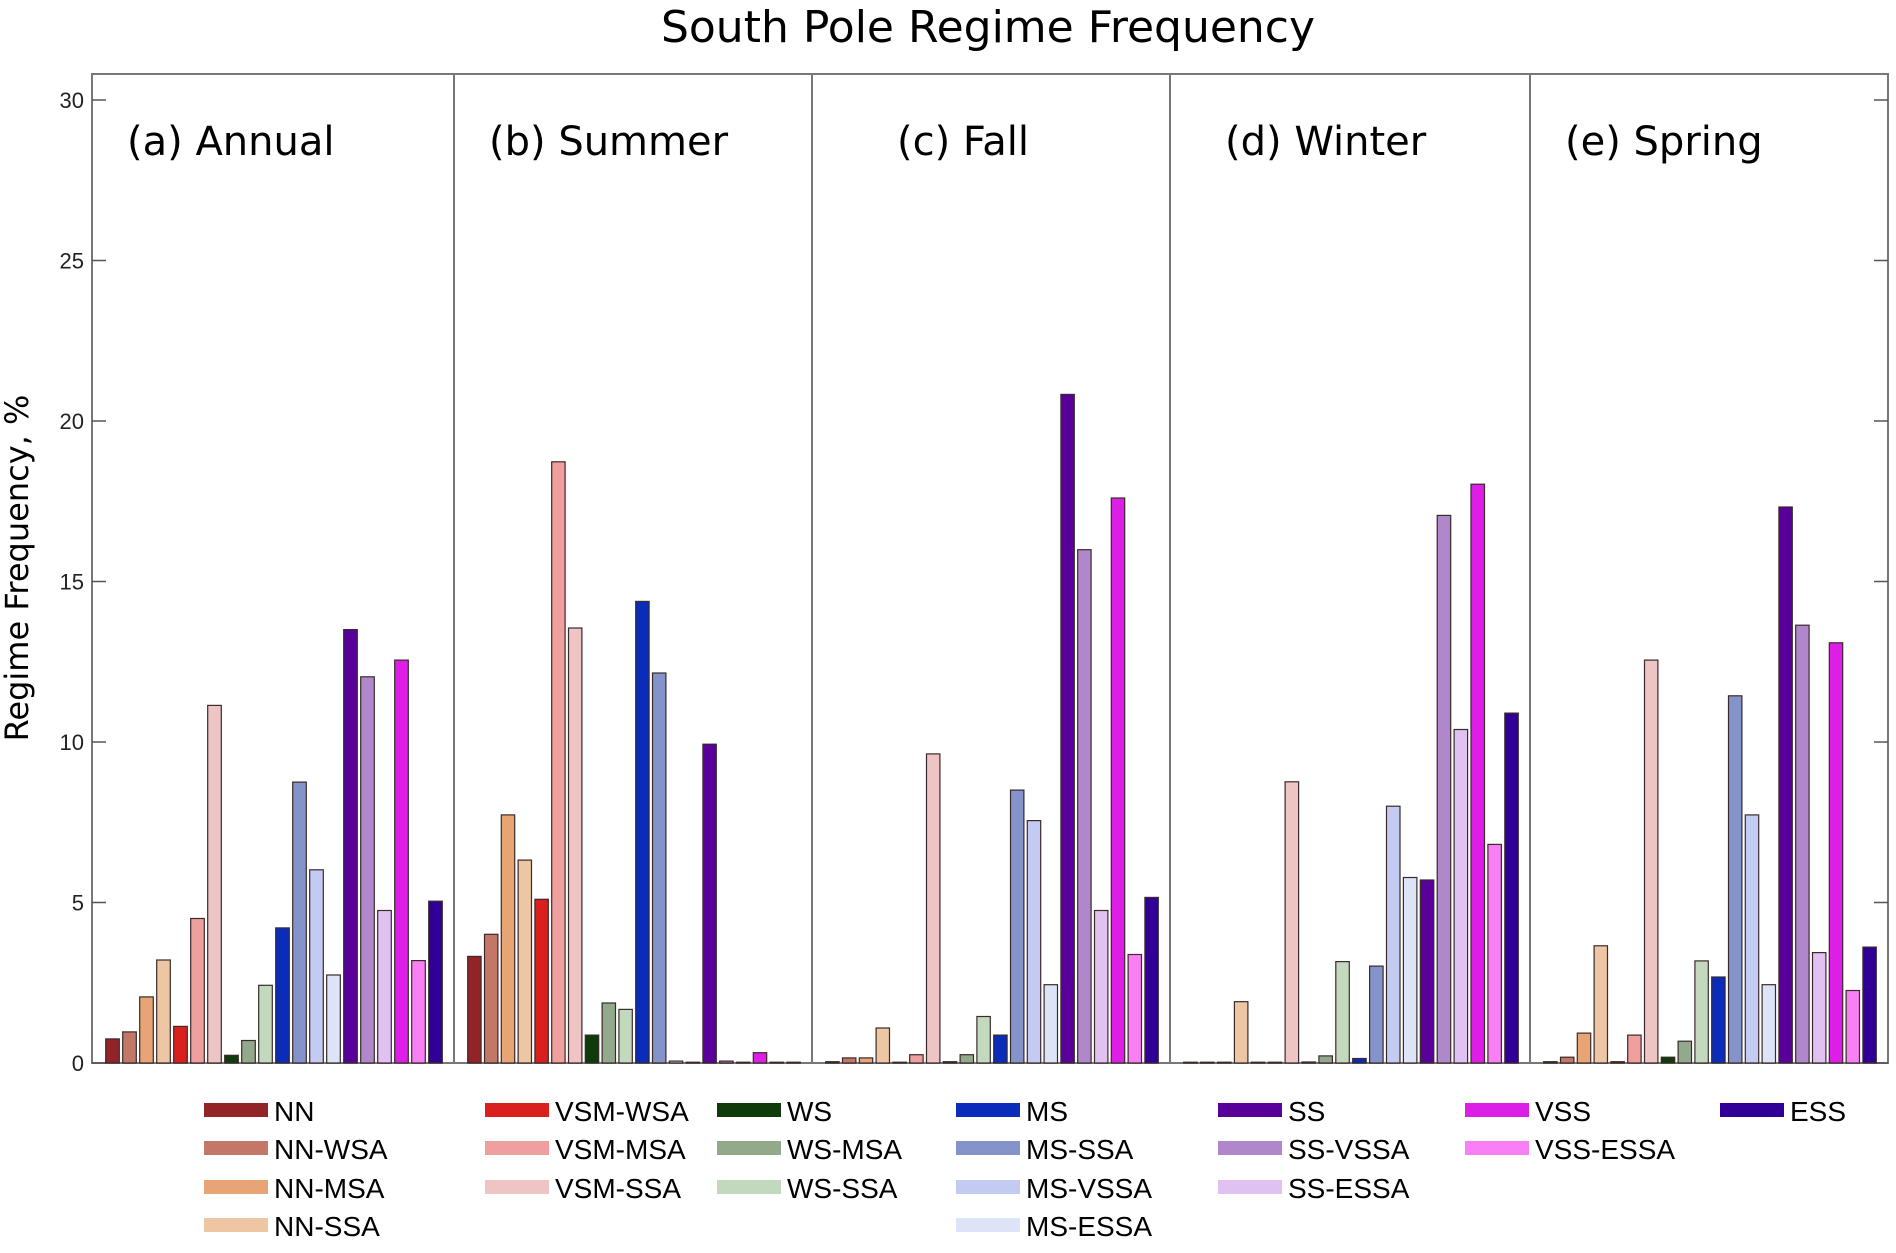 The image size is (1896, 1253). I want to click on chart-title: South Pole Regime Frequency, so click(988, 27).